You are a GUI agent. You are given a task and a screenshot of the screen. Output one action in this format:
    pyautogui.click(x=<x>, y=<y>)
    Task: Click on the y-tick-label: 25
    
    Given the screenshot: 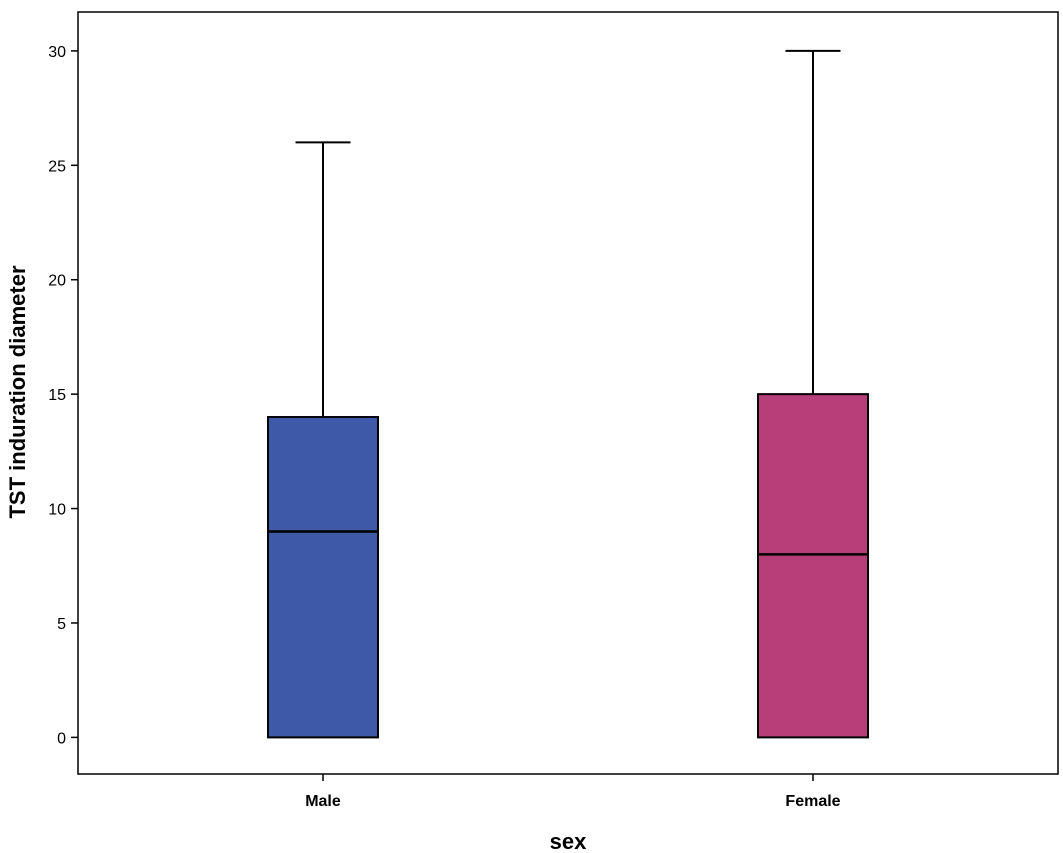 What is the action you would take?
    pyautogui.click(x=57, y=166)
    